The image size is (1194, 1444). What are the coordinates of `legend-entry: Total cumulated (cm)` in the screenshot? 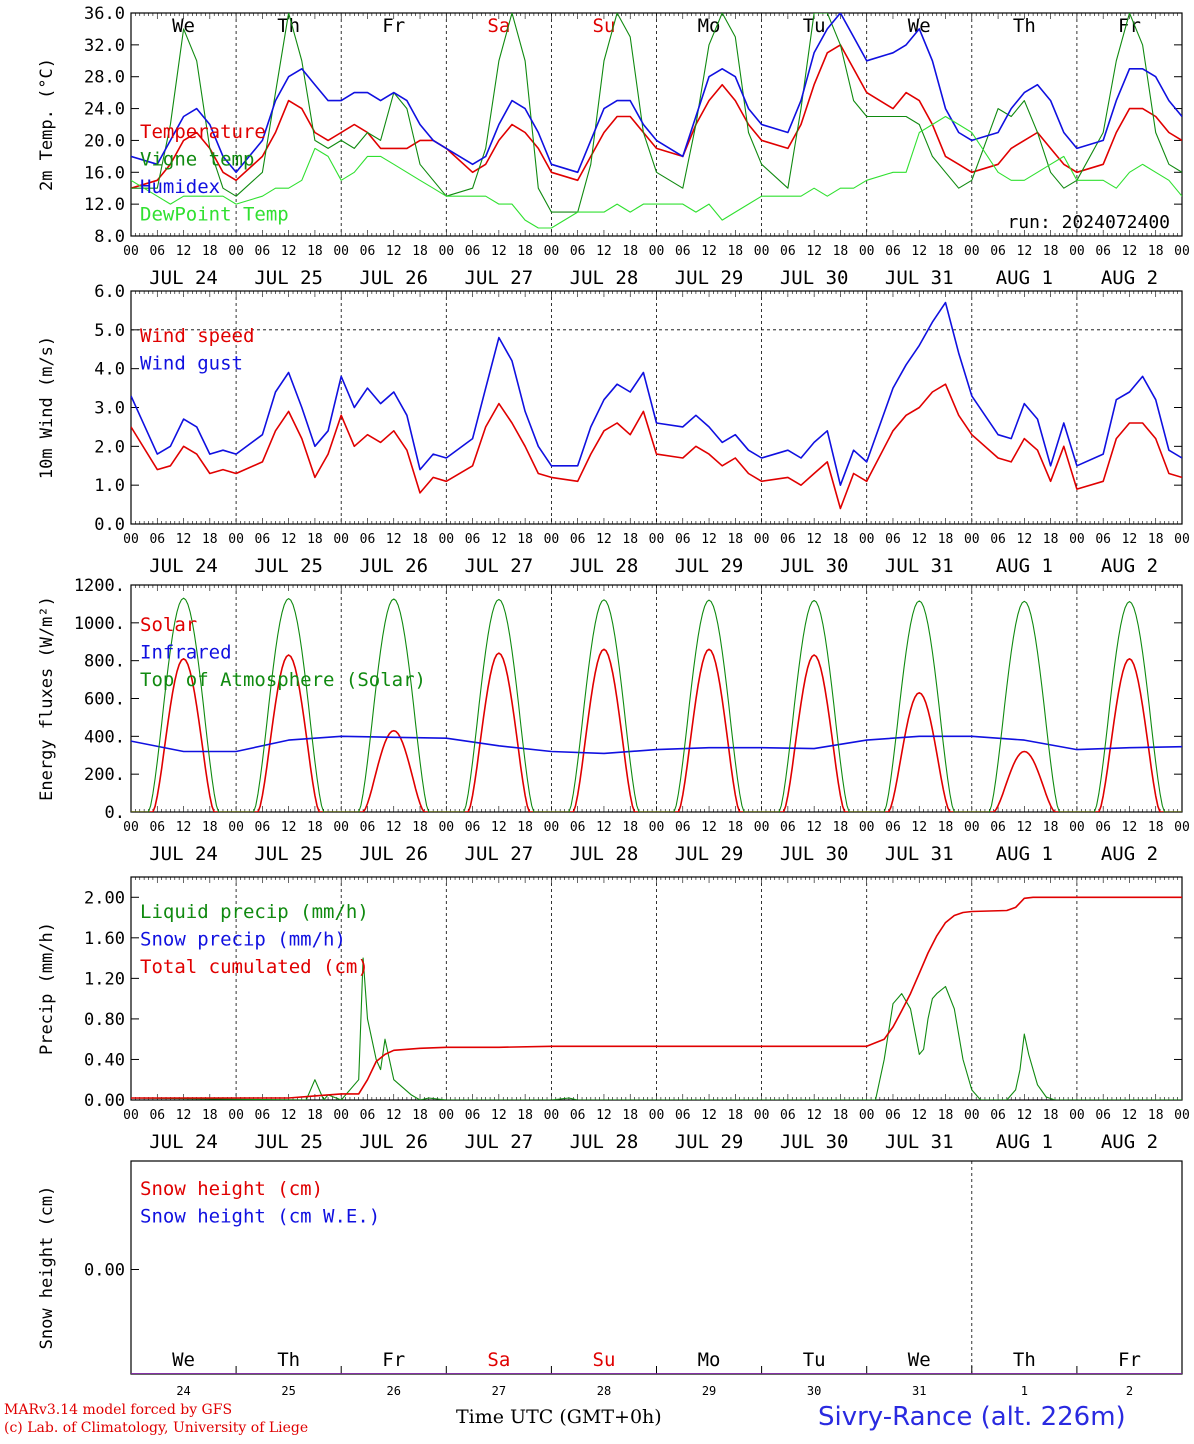 It's located at (254, 967).